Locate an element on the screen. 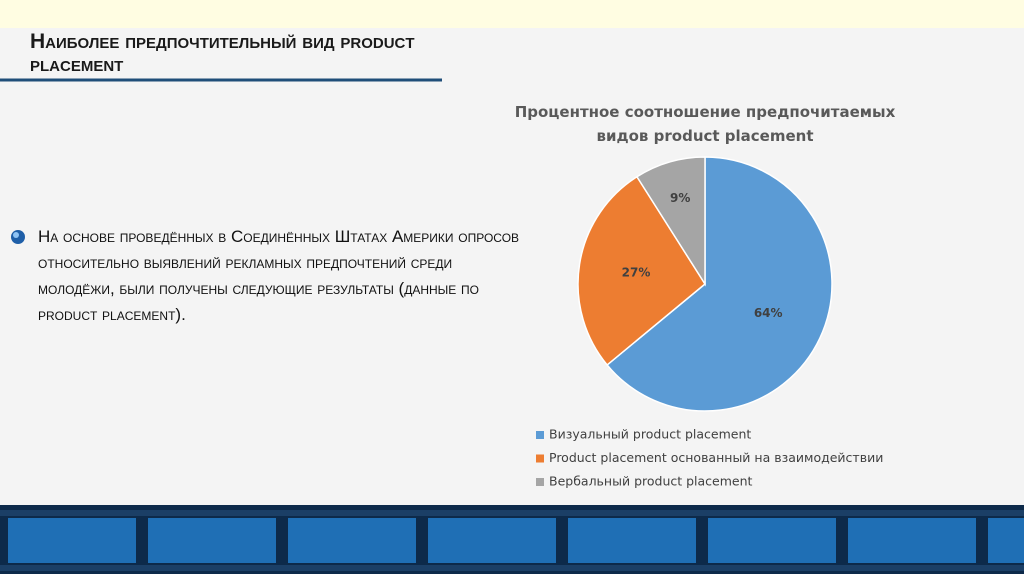 The height and width of the screenshot is (574, 1024). data-label: 27% is located at coordinates (636, 273).